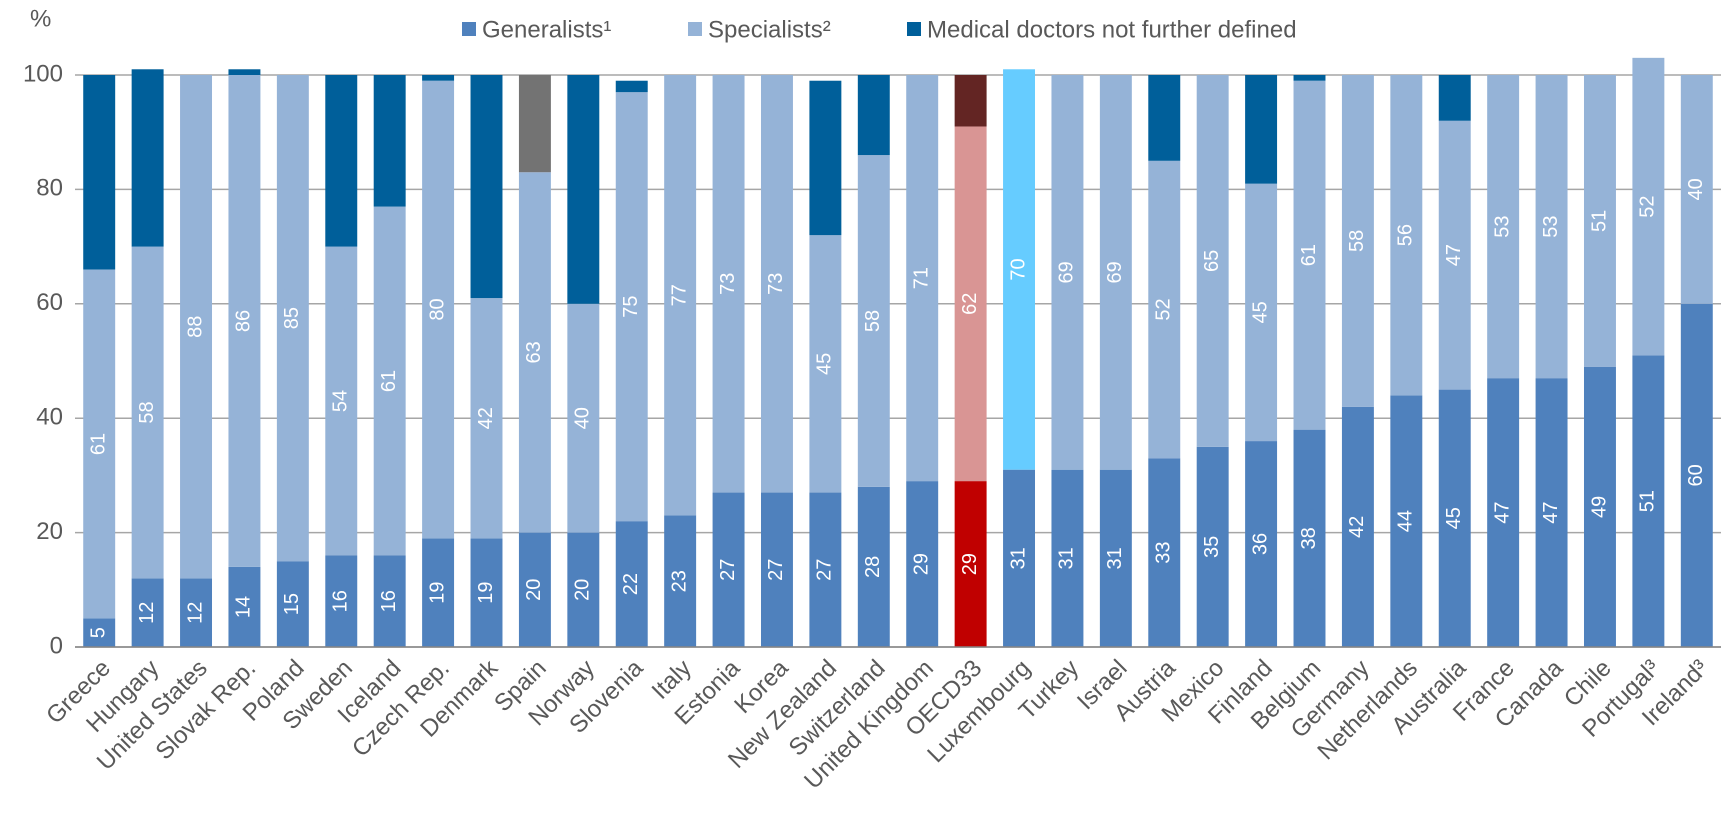 The width and height of the screenshot is (1723, 816). I want to click on data-label: 36, so click(1260, 544).